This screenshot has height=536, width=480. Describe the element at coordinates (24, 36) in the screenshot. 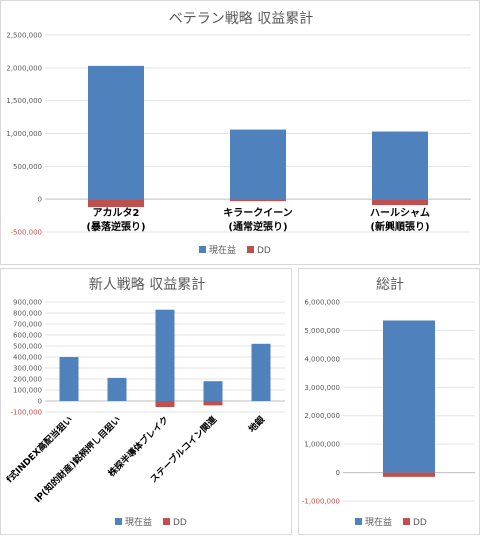

I see `y-tick-label: 2,500,000` at that location.